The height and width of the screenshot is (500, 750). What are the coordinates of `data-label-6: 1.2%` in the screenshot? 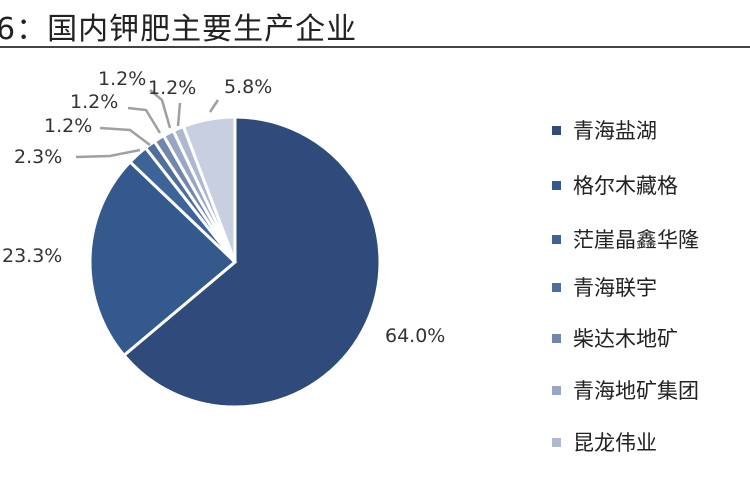 It's located at (172, 88).